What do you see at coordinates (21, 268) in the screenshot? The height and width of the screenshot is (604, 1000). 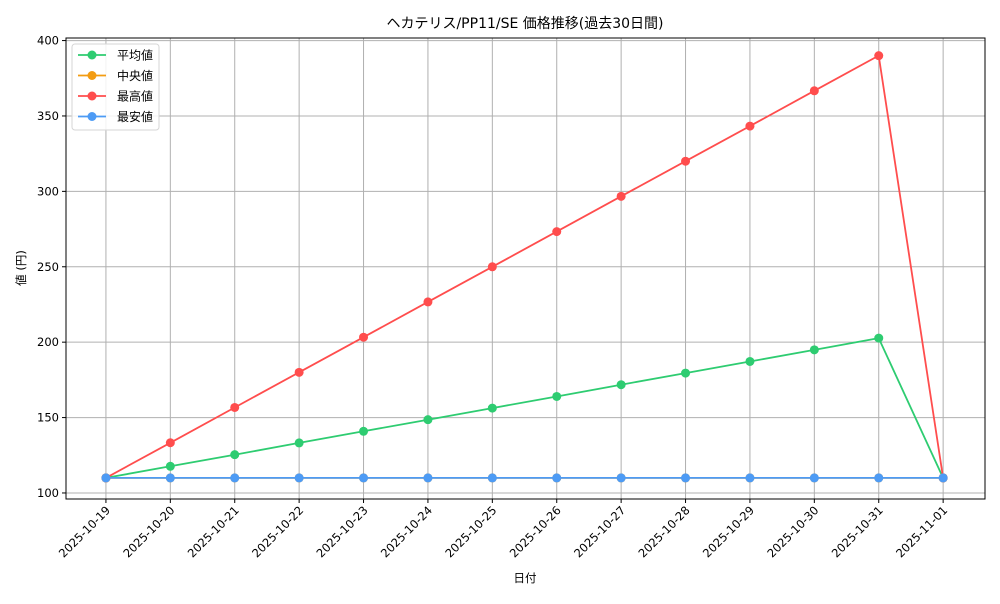 I see `y-axis-label: 値 (円)` at bounding box center [21, 268].